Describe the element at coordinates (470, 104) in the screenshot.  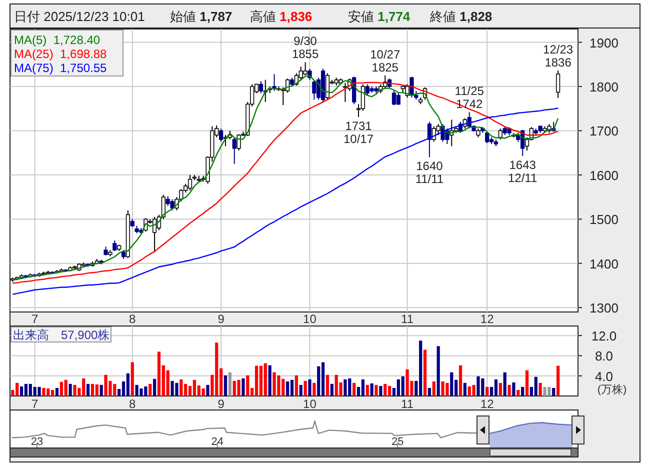
I see `annotation: 1742` at that location.